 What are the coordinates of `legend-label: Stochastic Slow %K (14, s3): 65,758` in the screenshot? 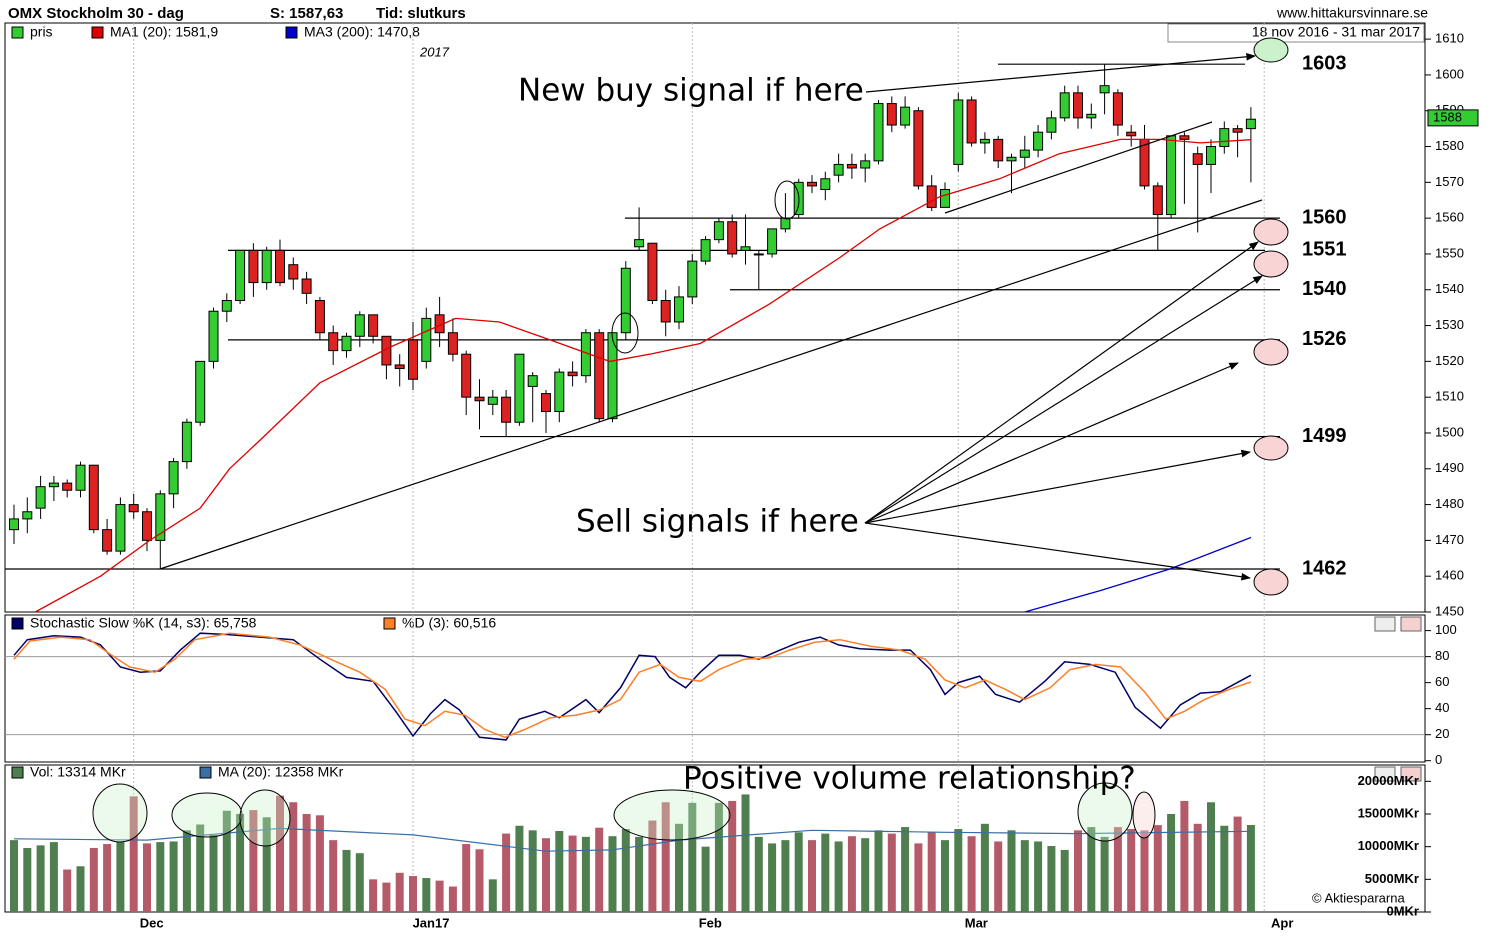 It's located at (143, 623).